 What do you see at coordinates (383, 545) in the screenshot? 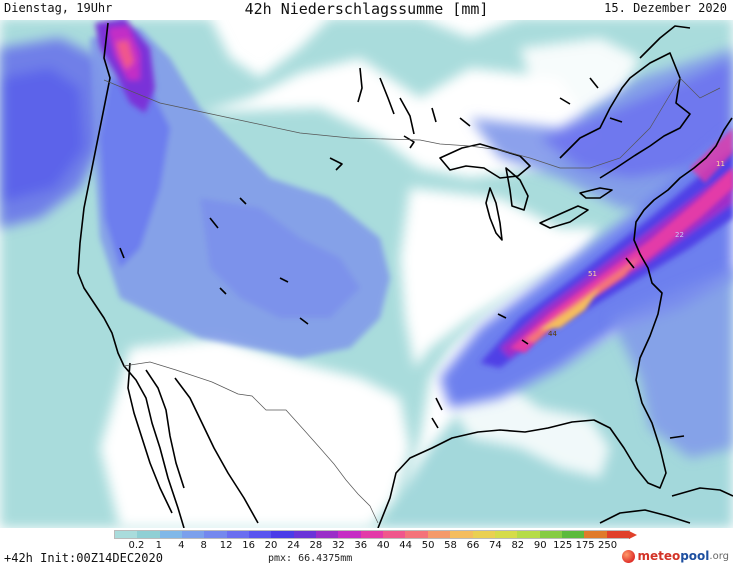
I see `legend-label: 40` at bounding box center [383, 545].